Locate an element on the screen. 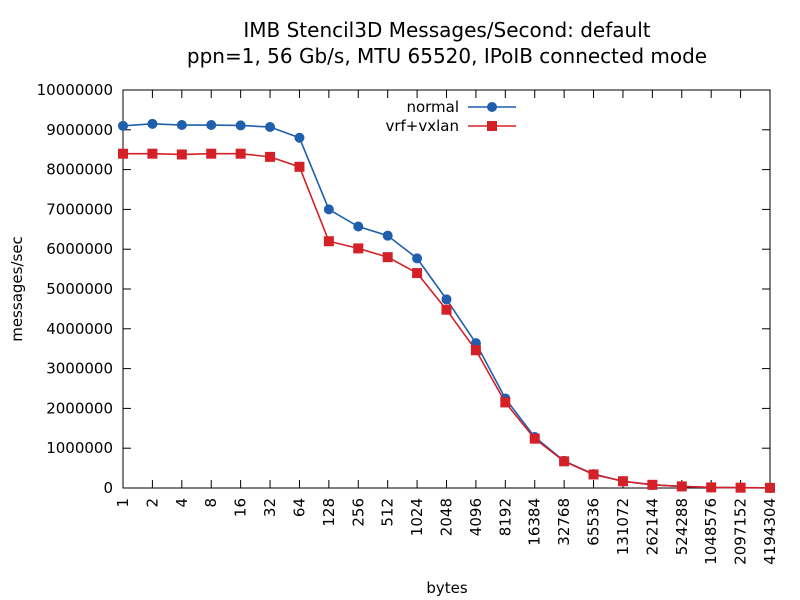 Image resolution: width=800 pixels, height=600 pixels. x-tick-label: 8192 is located at coordinates (505, 517).